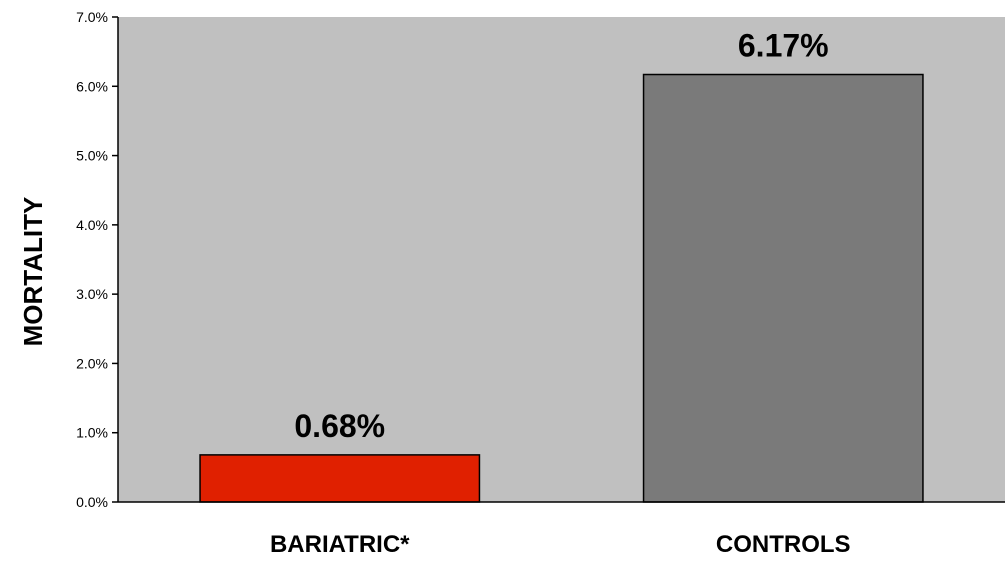 Image resolution: width=1005 pixels, height=562 pixels. What do you see at coordinates (340, 544) in the screenshot?
I see `category-label: BARIATRIC*` at bounding box center [340, 544].